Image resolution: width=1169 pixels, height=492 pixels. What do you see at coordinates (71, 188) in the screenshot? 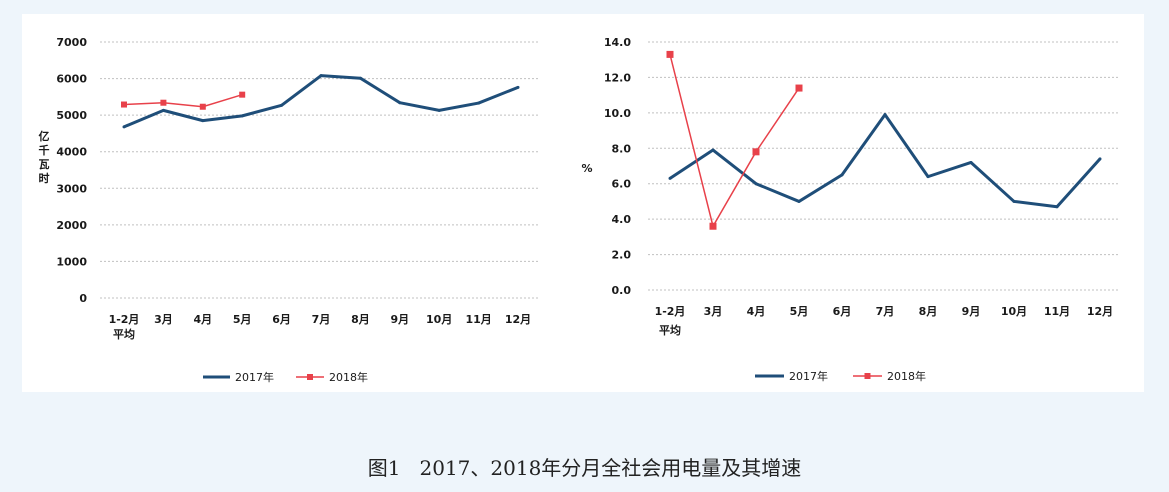
I see `y-tick-label: 3000` at bounding box center [71, 188].